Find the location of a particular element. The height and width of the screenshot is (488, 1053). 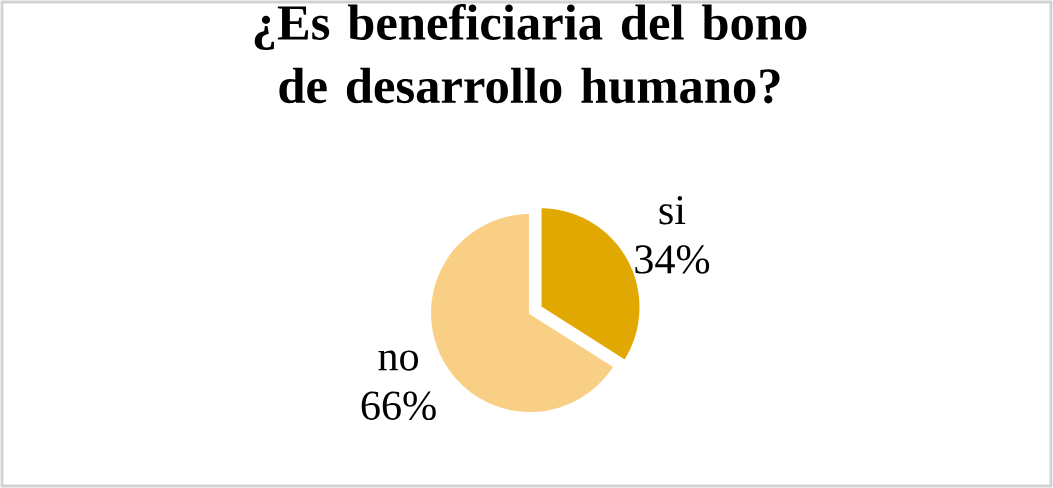

chart-title: ¿Es beneficiaria del bono de desarrollo humano? is located at coordinates (530, 53).